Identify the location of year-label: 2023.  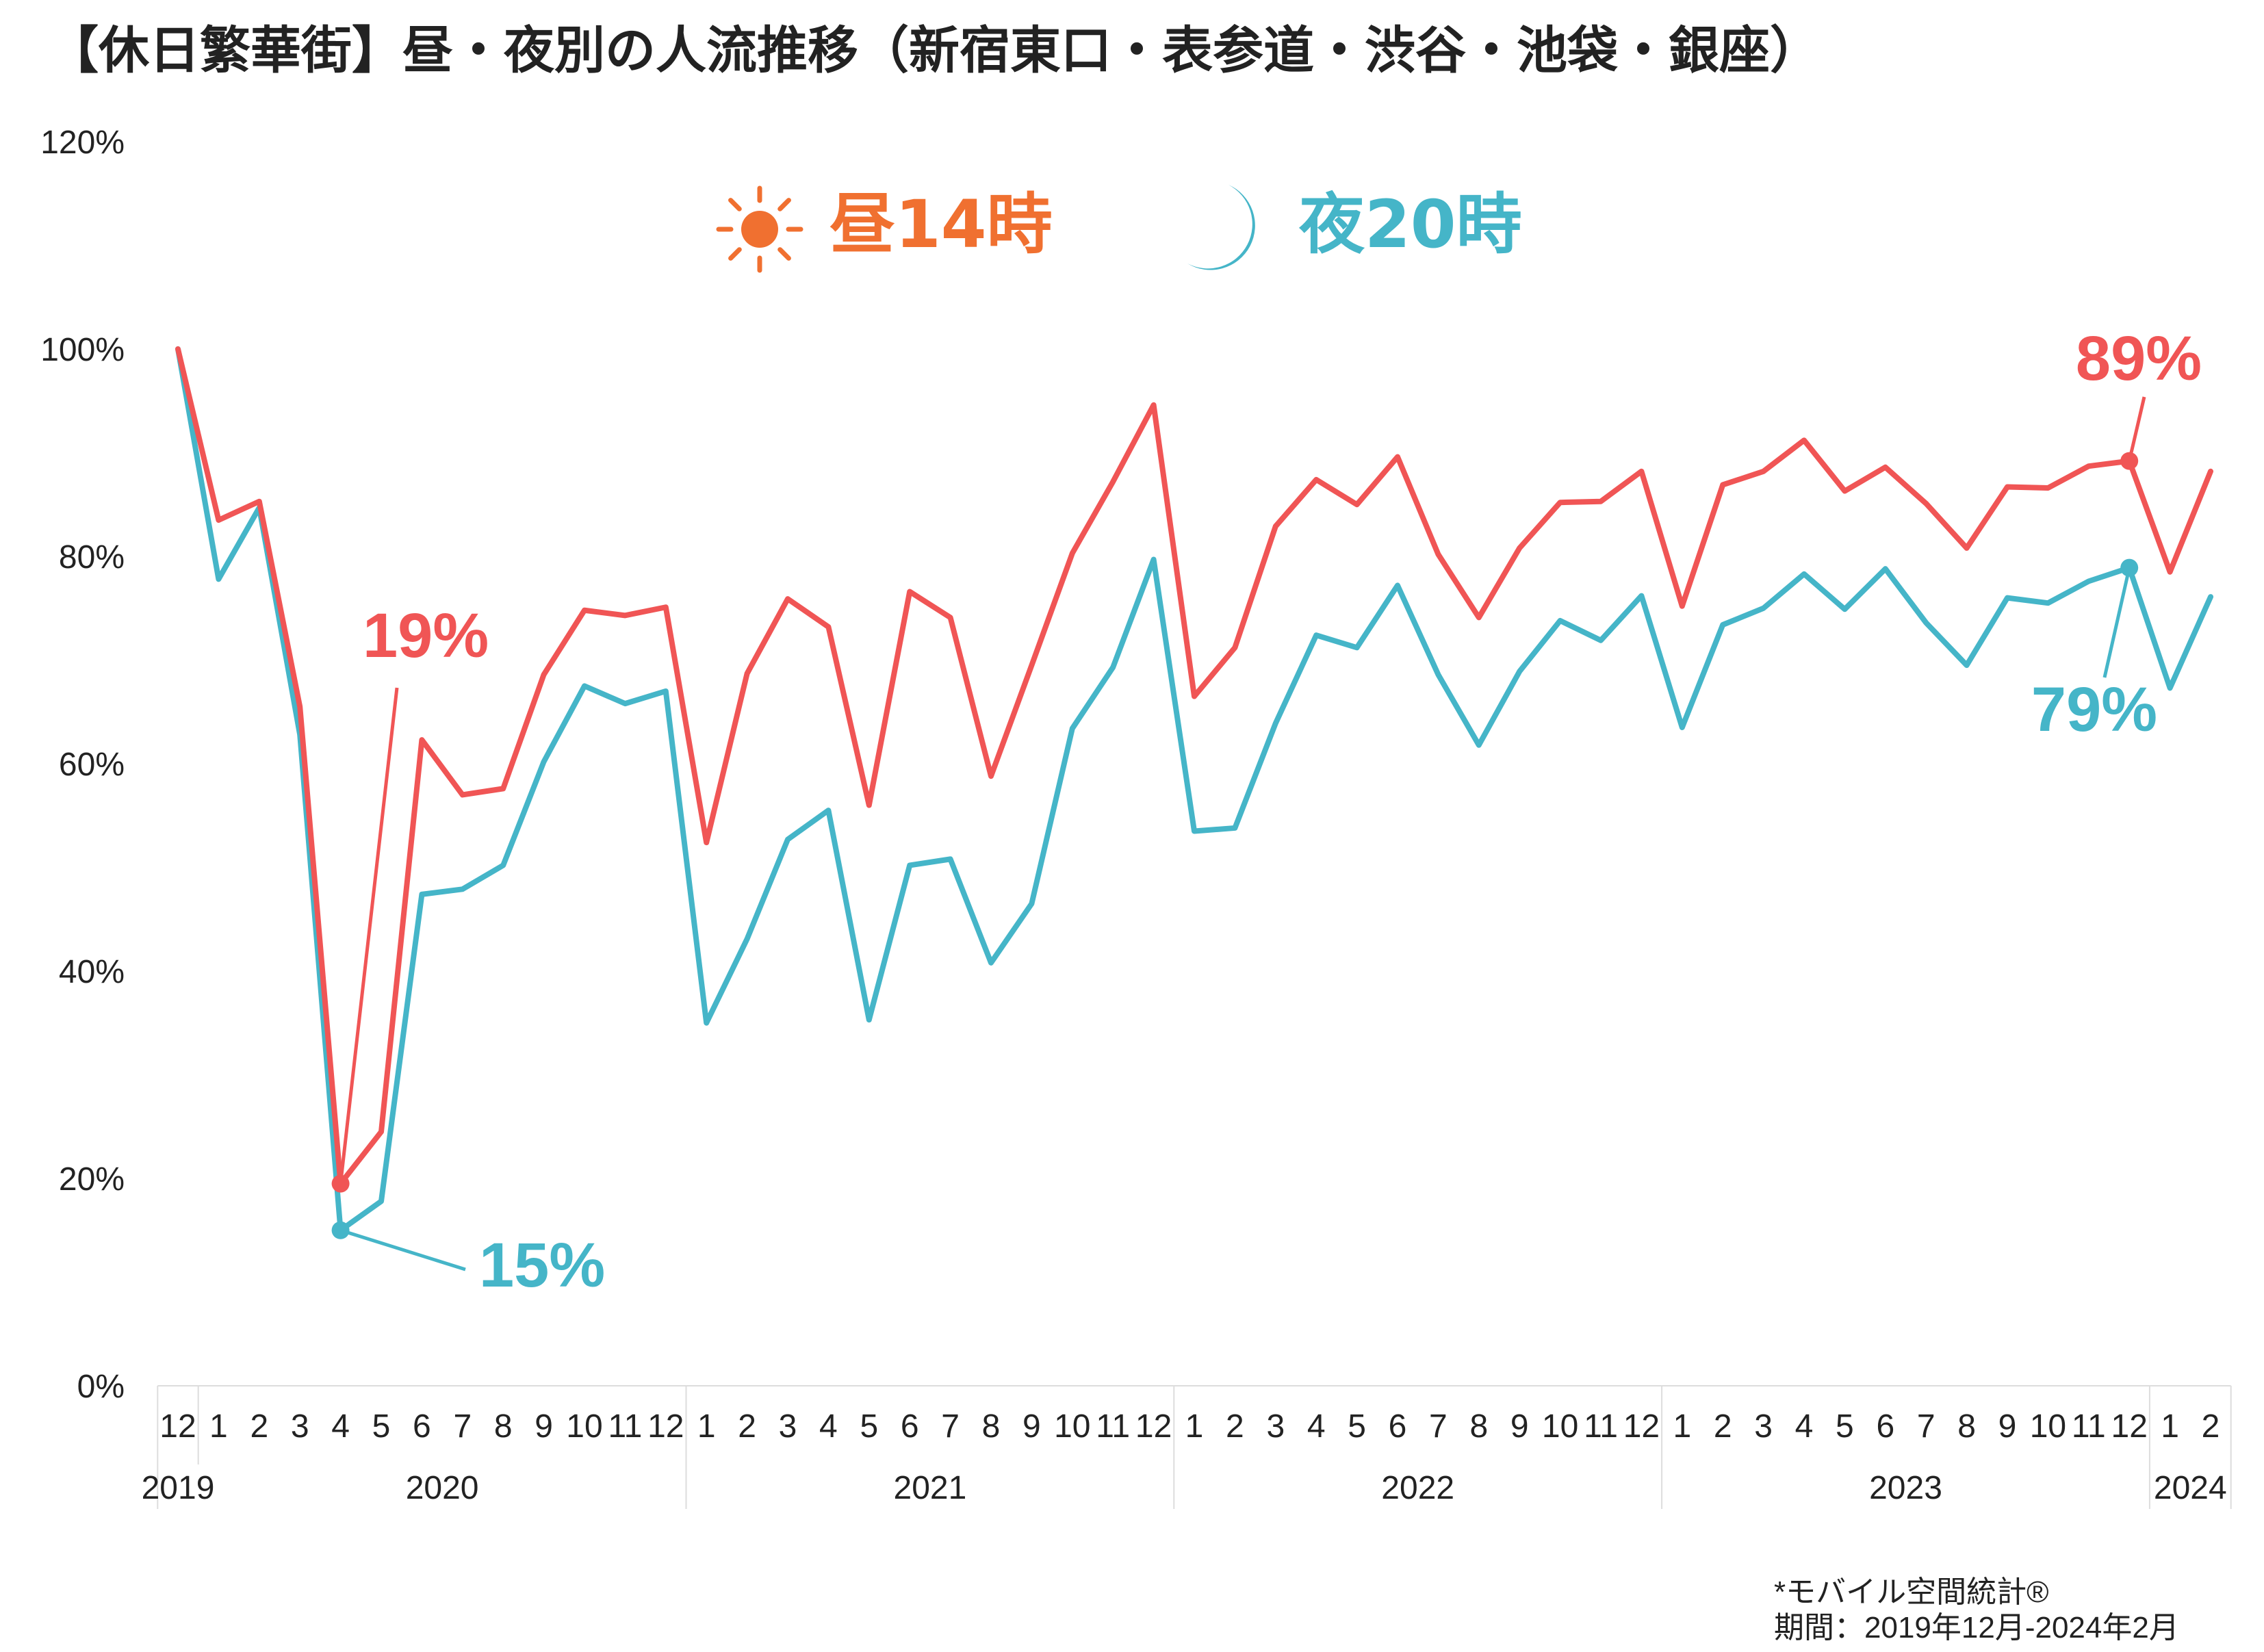
(1905, 1488).